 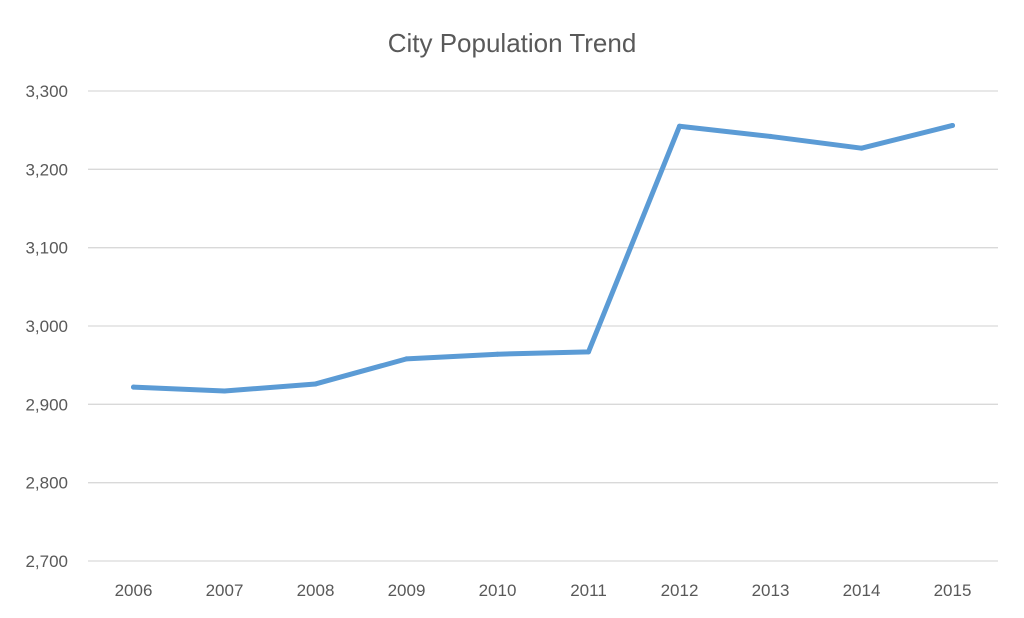 What do you see at coordinates (46, 561) in the screenshot?
I see `y-tick-label: 2,700` at bounding box center [46, 561].